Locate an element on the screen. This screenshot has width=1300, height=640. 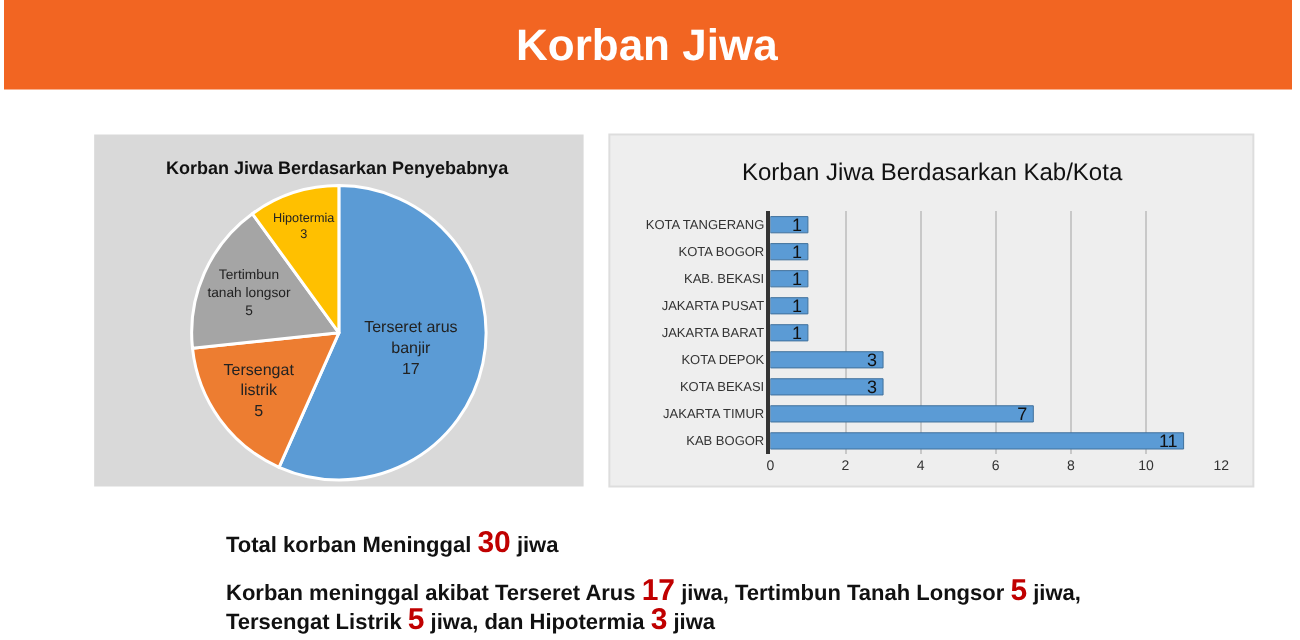
slice-label: Tersengat listrik is located at coordinates (259, 380).